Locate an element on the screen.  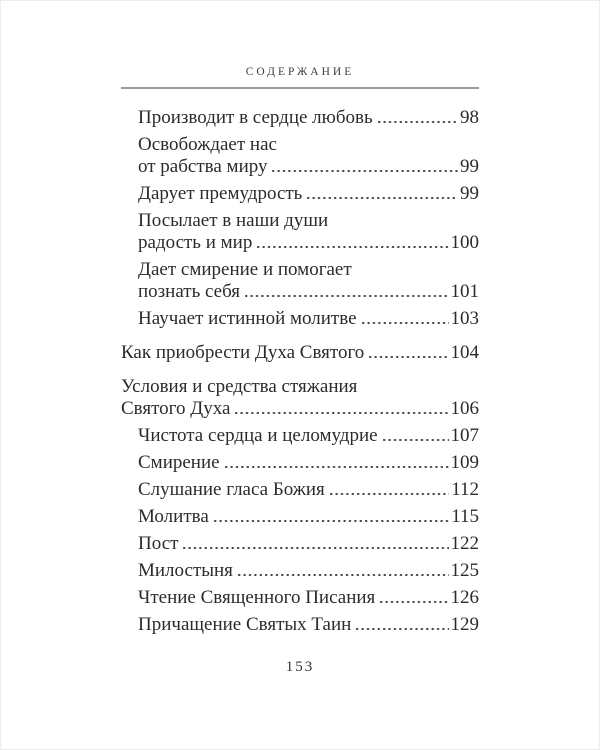
entry-title: Чтение Священного Писания is located at coordinates (257, 597).